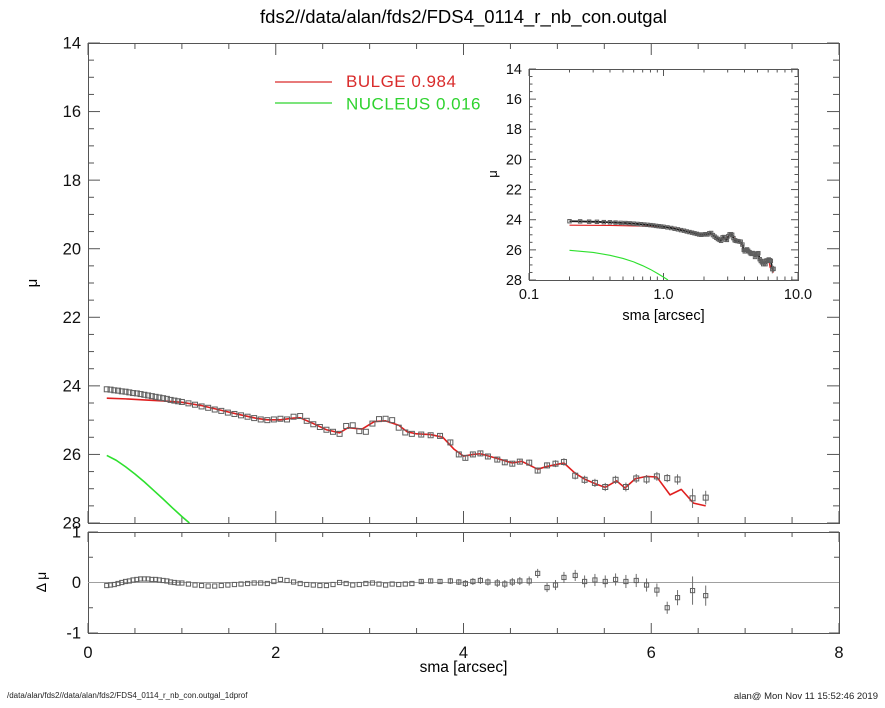 The image size is (885, 708). I want to click on main-y-tick-label: 14, so click(72, 44).